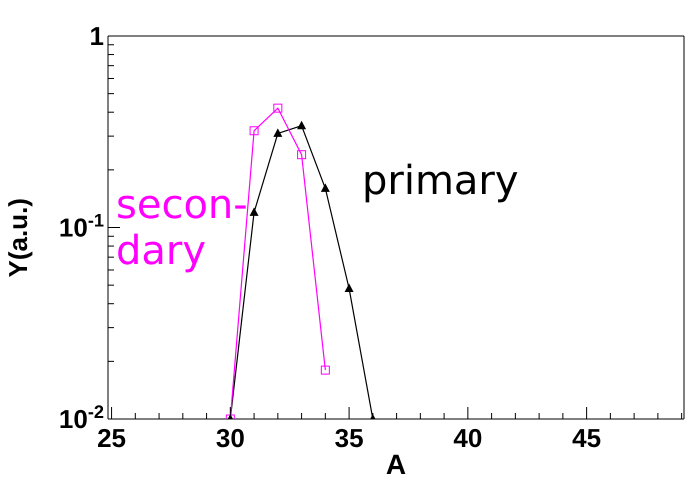 The image size is (687, 478). Describe the element at coordinates (349, 438) in the screenshot. I see `x-tick-label: 35` at that location.